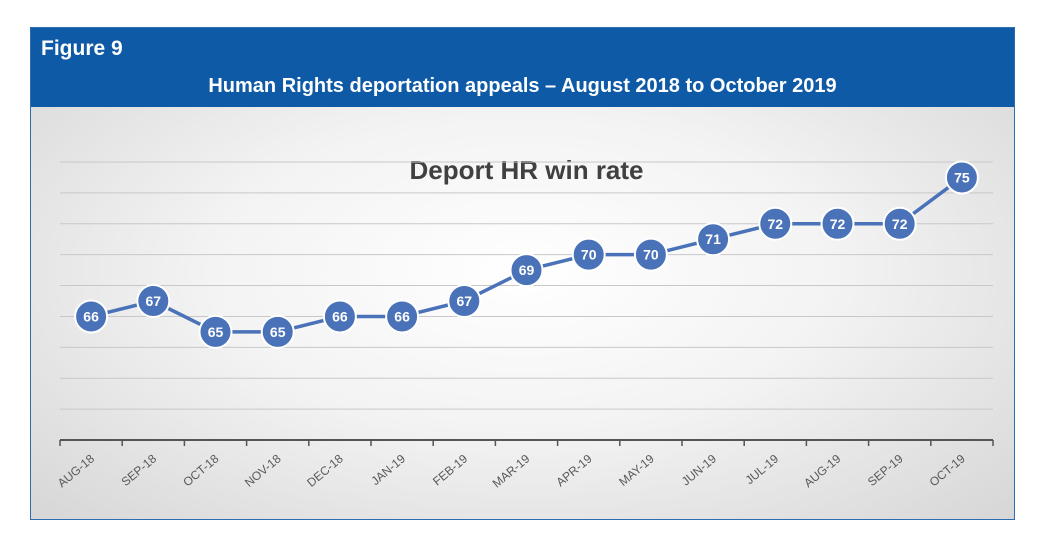 This screenshot has height=542, width=1046. I want to click on x-tick-label: MAY-19, so click(636, 470).